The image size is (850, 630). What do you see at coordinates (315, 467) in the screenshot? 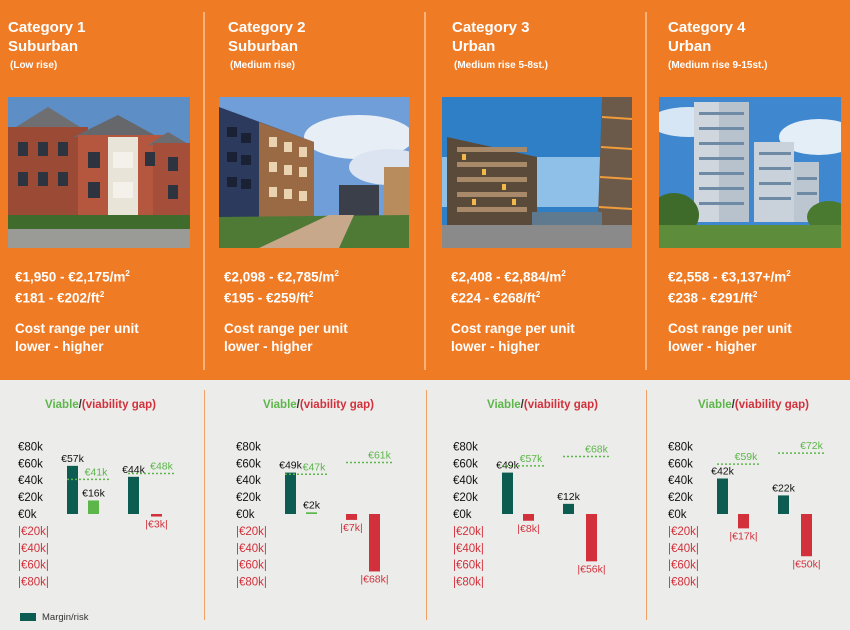
I see `margin-line-label: €47k` at bounding box center [315, 467].